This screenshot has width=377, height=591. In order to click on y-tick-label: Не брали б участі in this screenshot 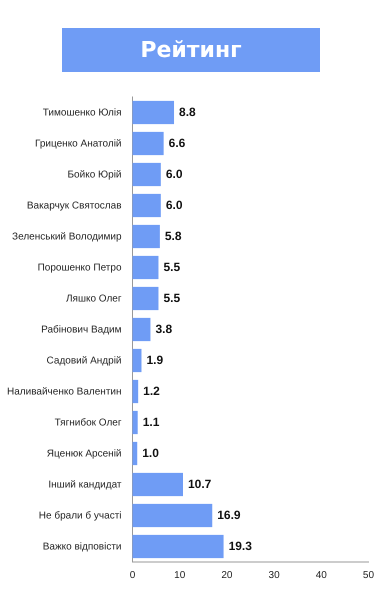, I will do `click(80, 516)`.